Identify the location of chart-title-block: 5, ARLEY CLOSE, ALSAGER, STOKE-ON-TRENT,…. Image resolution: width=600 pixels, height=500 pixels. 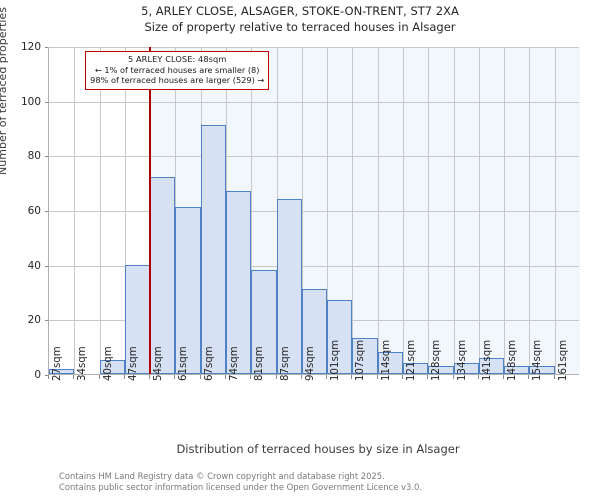
(300, 19).